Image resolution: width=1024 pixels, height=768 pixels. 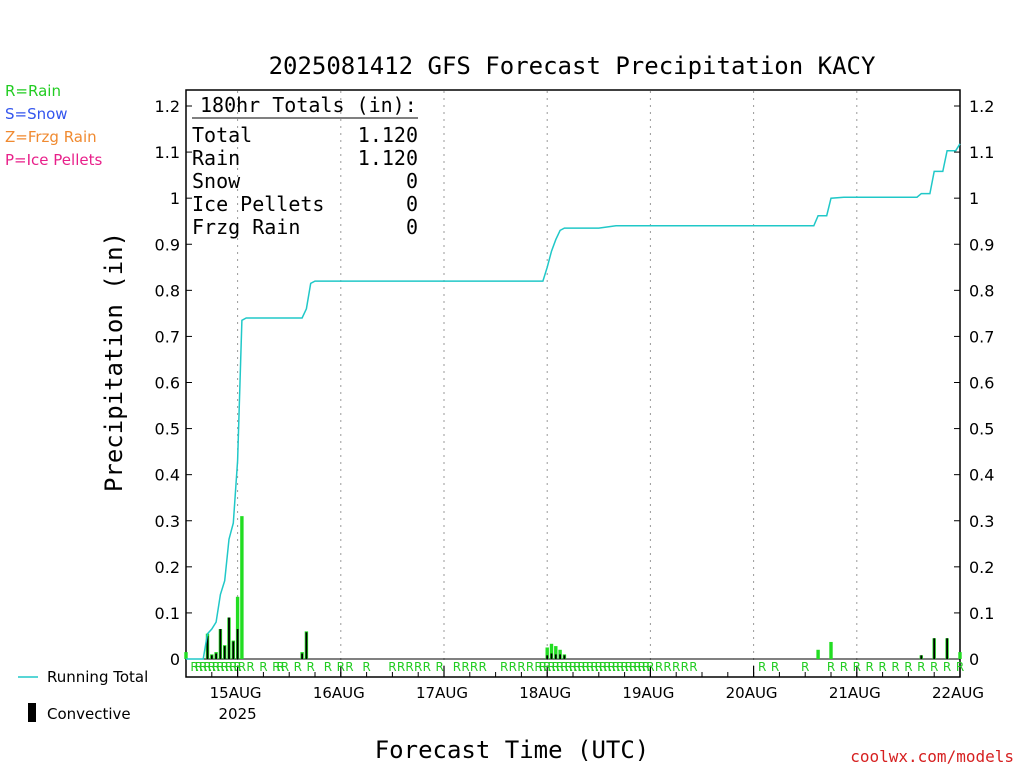 What do you see at coordinates (341, 667) in the screenshot?
I see `rain-marker-20: R` at bounding box center [341, 667].